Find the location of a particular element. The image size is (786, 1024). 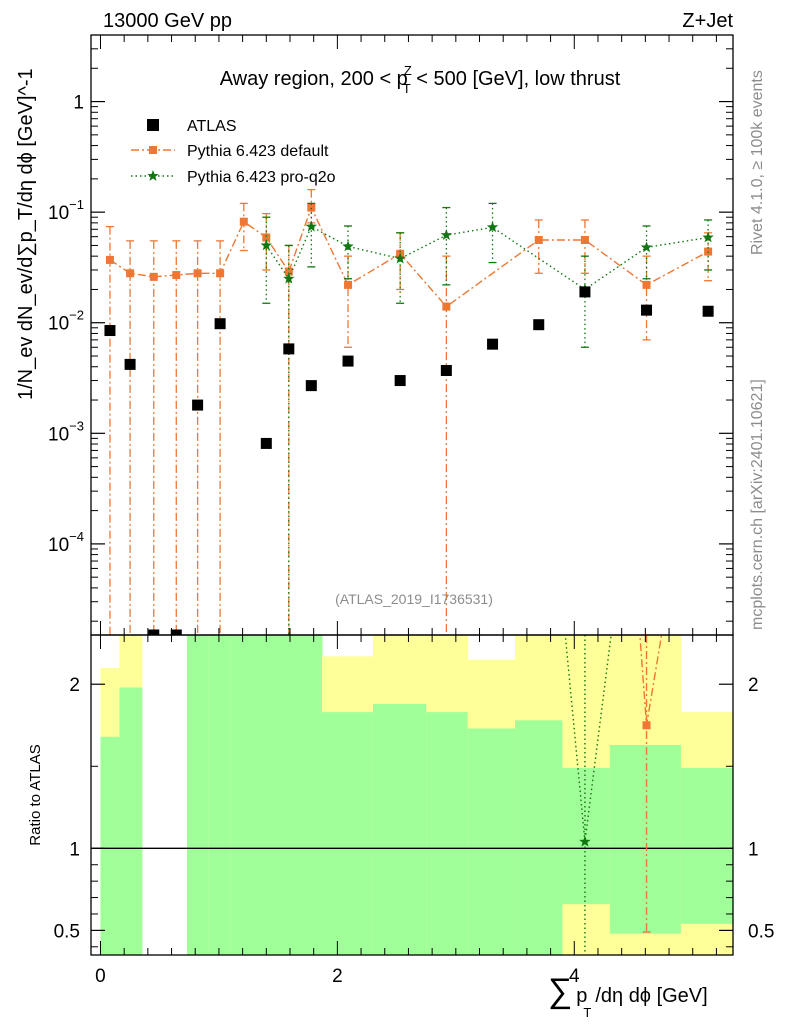

legend-marker-default is located at coordinates (153, 150).